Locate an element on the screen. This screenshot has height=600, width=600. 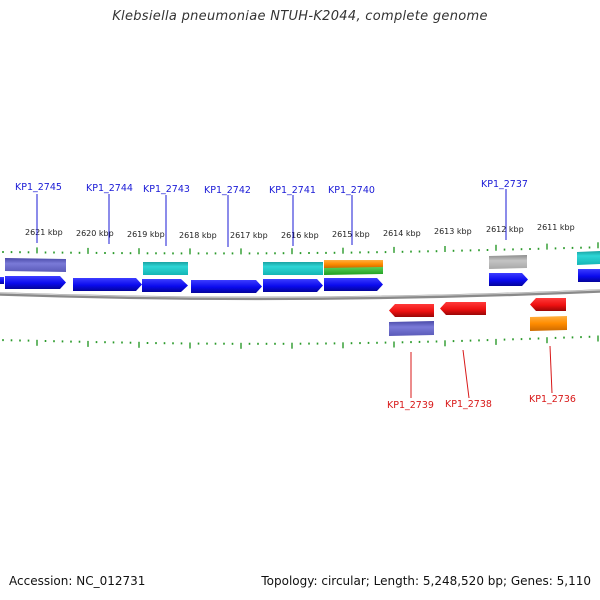
reverse-labels: KP1_2739 KP1_2738 KP1_2736 is located at coordinates (481, 402).